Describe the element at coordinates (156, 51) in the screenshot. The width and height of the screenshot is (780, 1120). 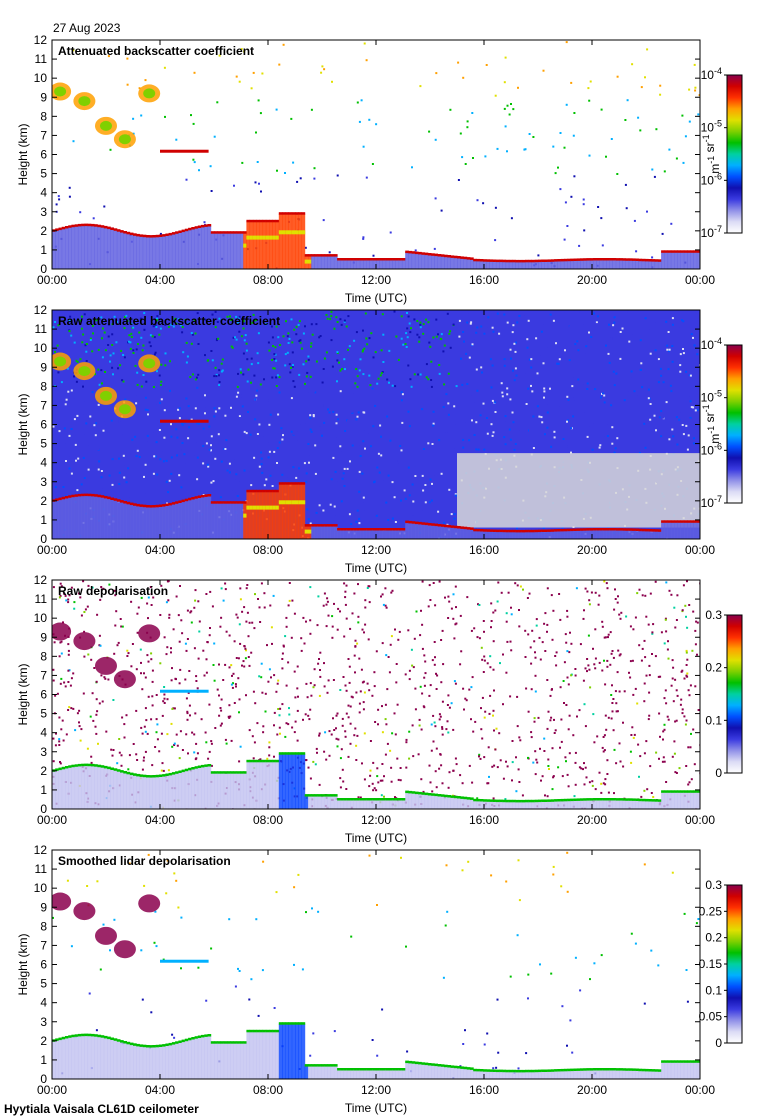
I see `panel-title: Attenuated backscatter coefficient` at that location.